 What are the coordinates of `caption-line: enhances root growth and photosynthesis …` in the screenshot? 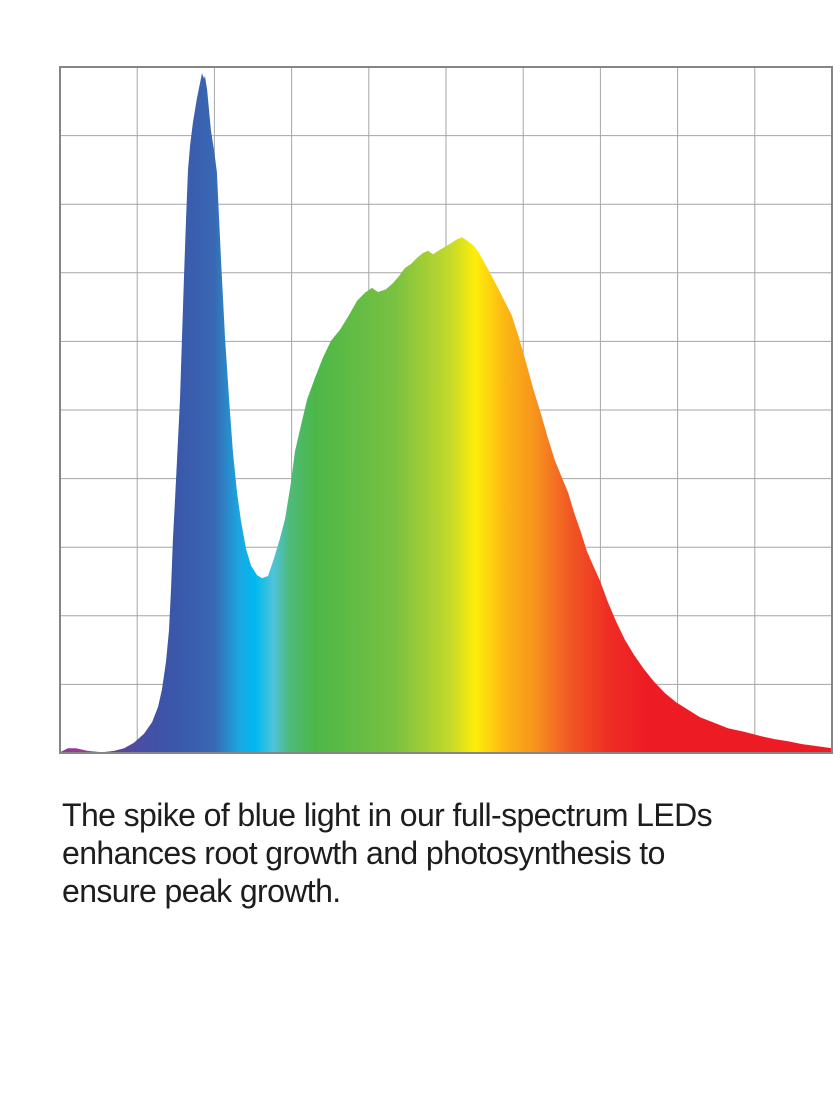 It's located at (363, 853).